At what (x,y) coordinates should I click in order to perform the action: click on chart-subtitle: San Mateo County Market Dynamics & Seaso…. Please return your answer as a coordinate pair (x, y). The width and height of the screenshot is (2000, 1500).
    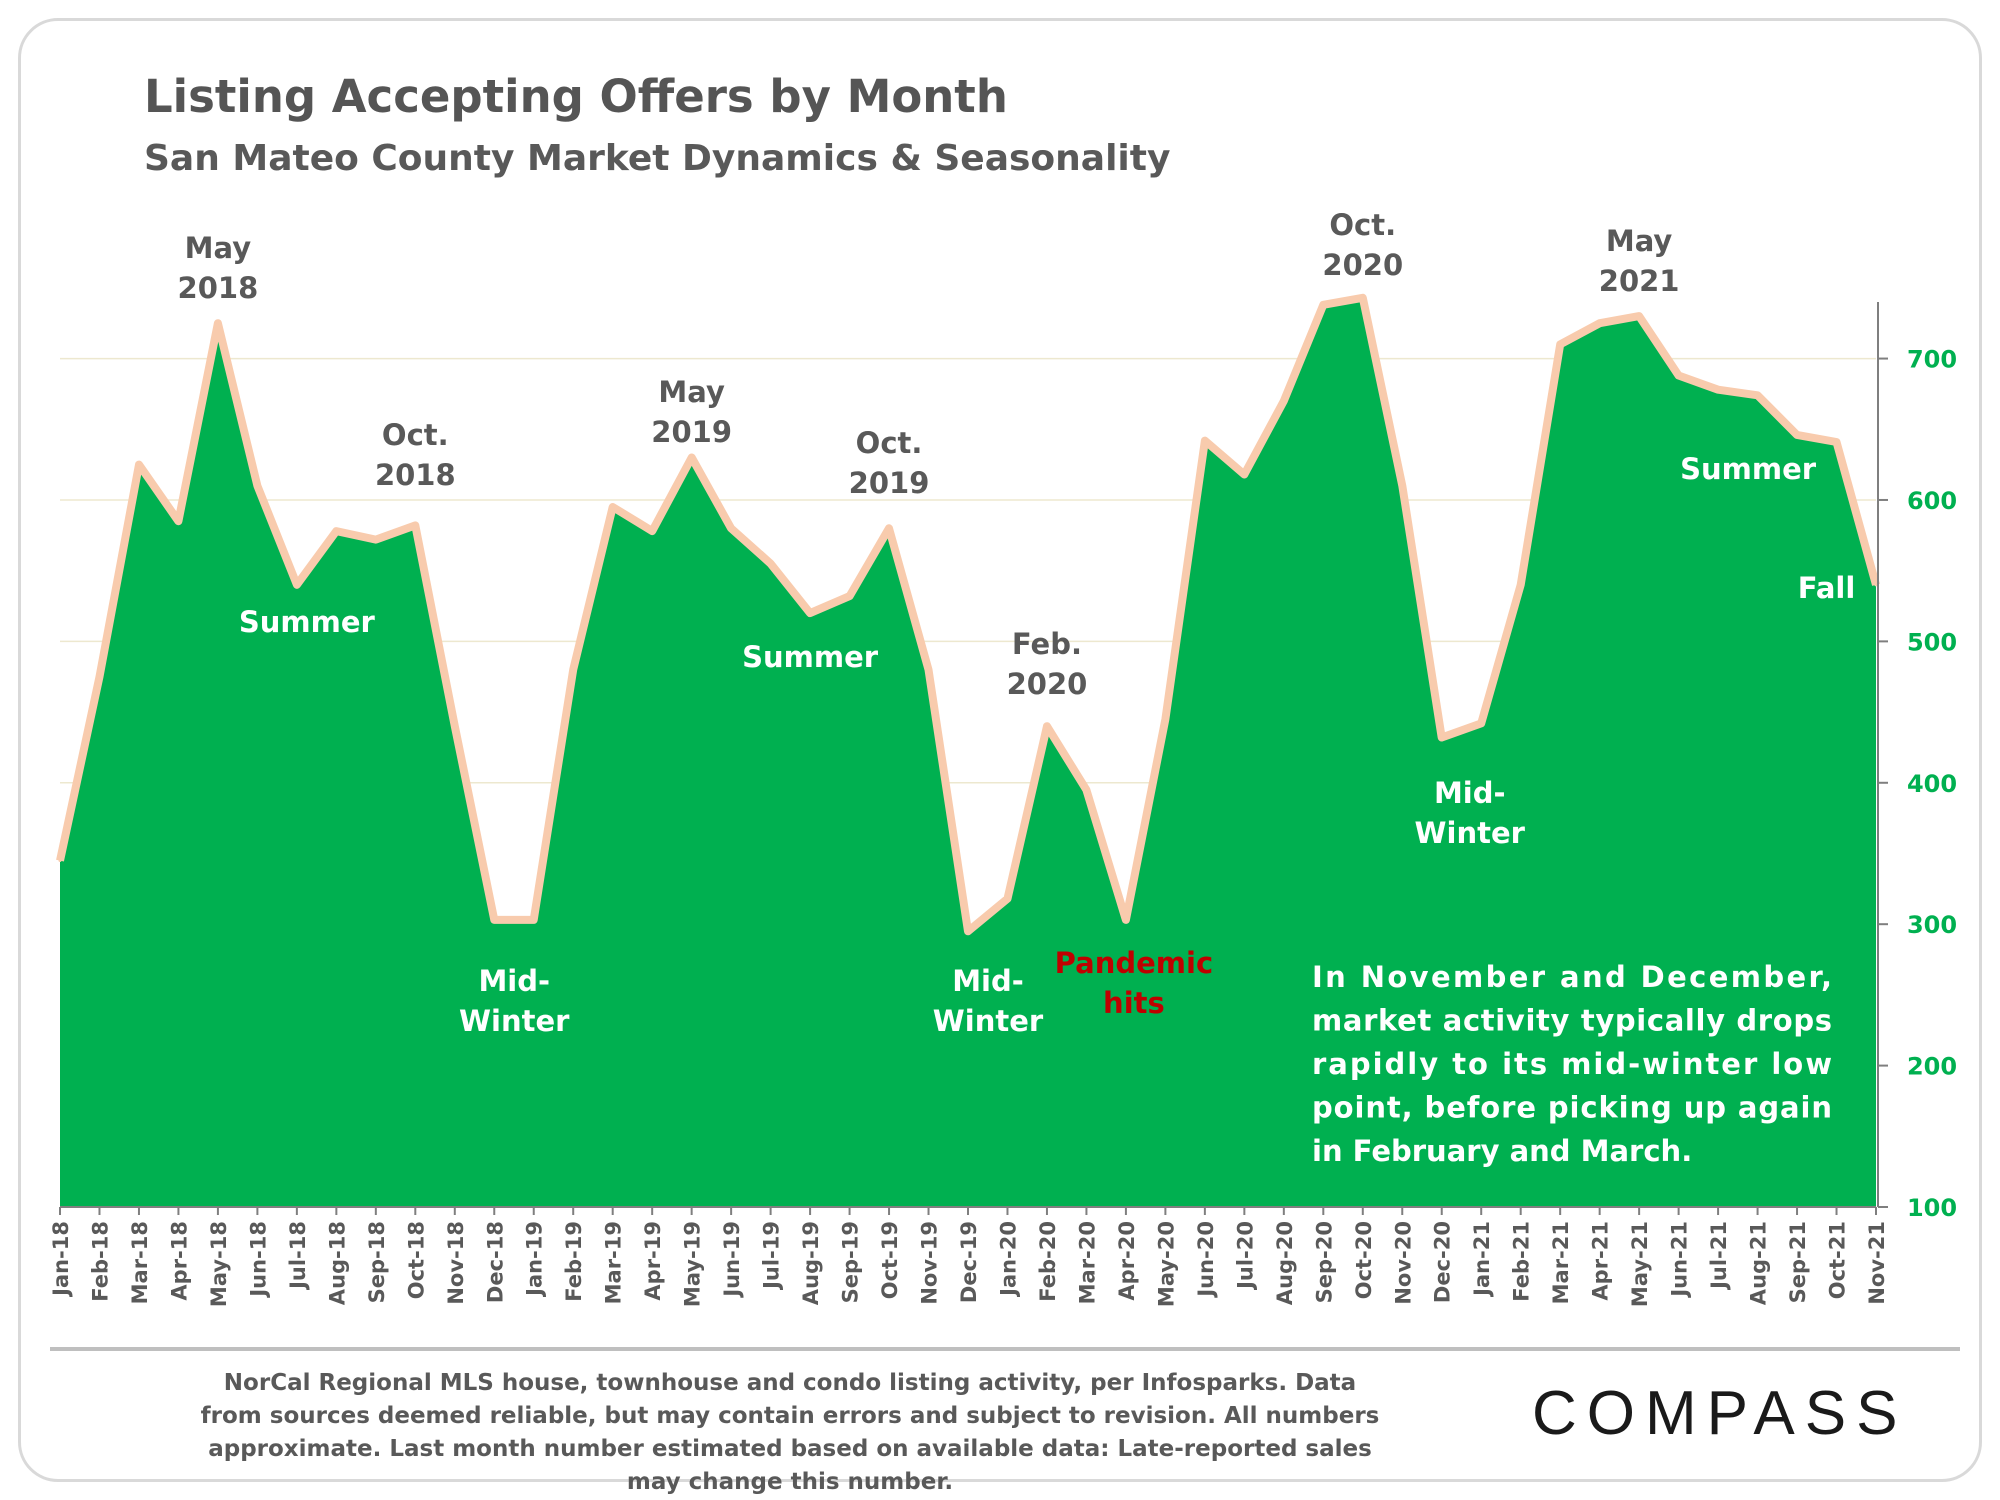
    Looking at the image, I should click on (657, 158).